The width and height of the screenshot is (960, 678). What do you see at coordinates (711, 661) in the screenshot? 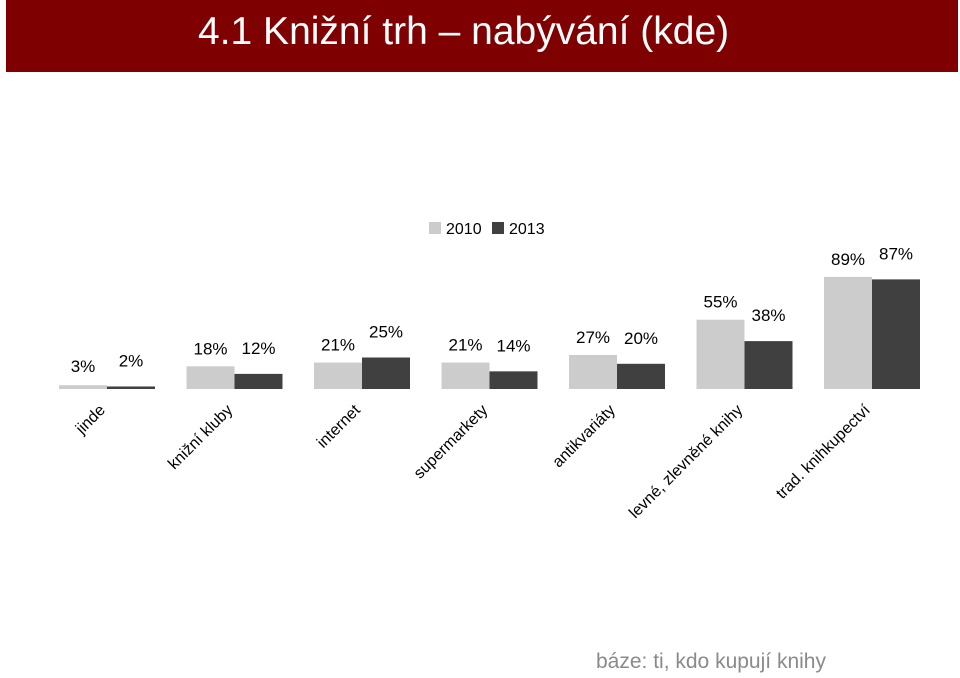
I see `footnote: báze: ti, kdo kupují knihy` at bounding box center [711, 661].